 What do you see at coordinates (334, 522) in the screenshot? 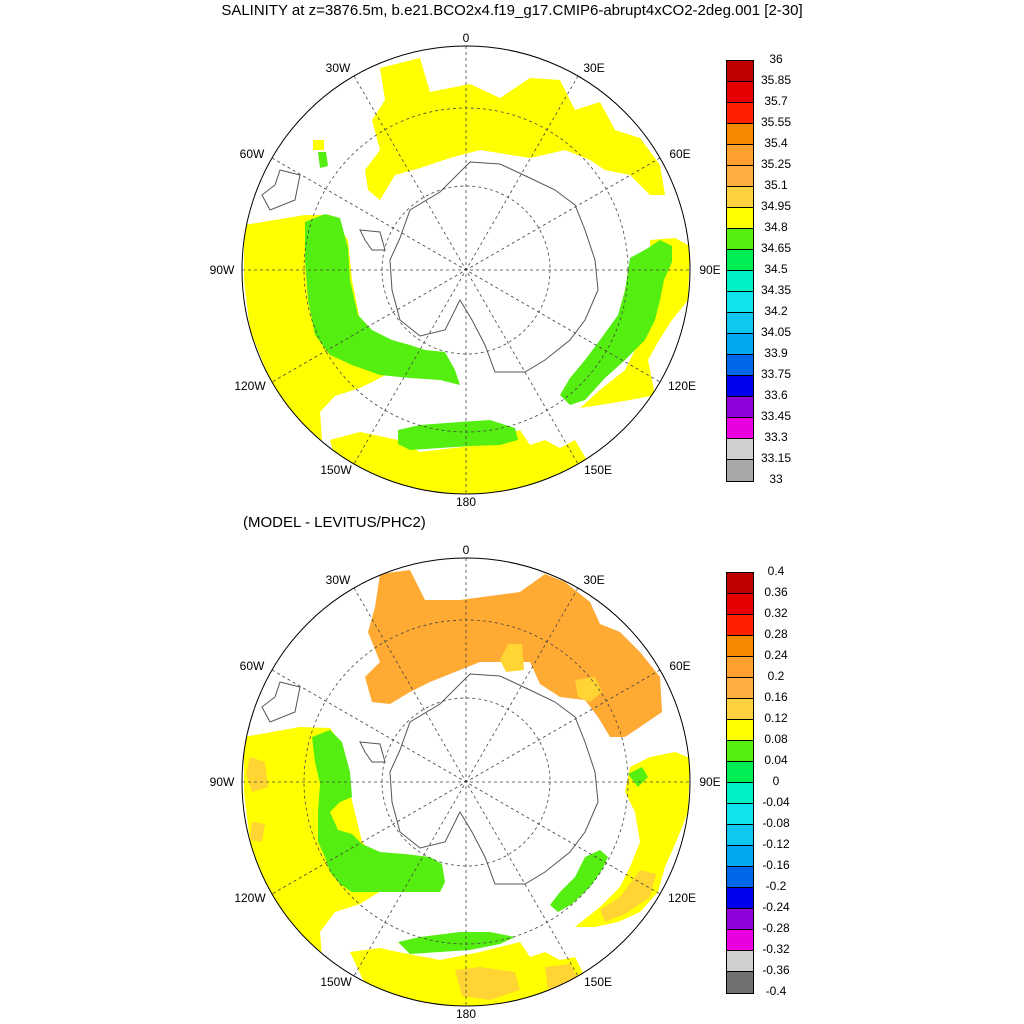
I see `difference-subtitle: (MODEL - LEVITUS/PHC2)` at bounding box center [334, 522].